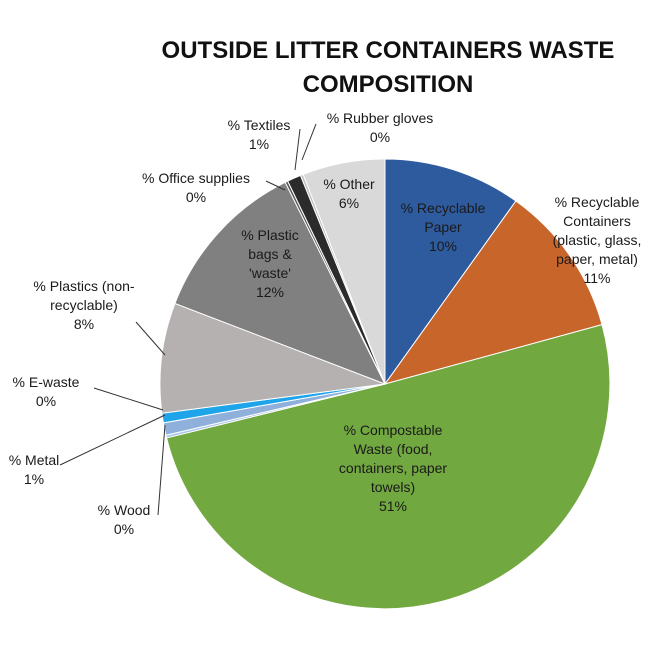 The width and height of the screenshot is (667, 667). I want to click on slice-label-3: % Wood 0%, so click(124, 519).